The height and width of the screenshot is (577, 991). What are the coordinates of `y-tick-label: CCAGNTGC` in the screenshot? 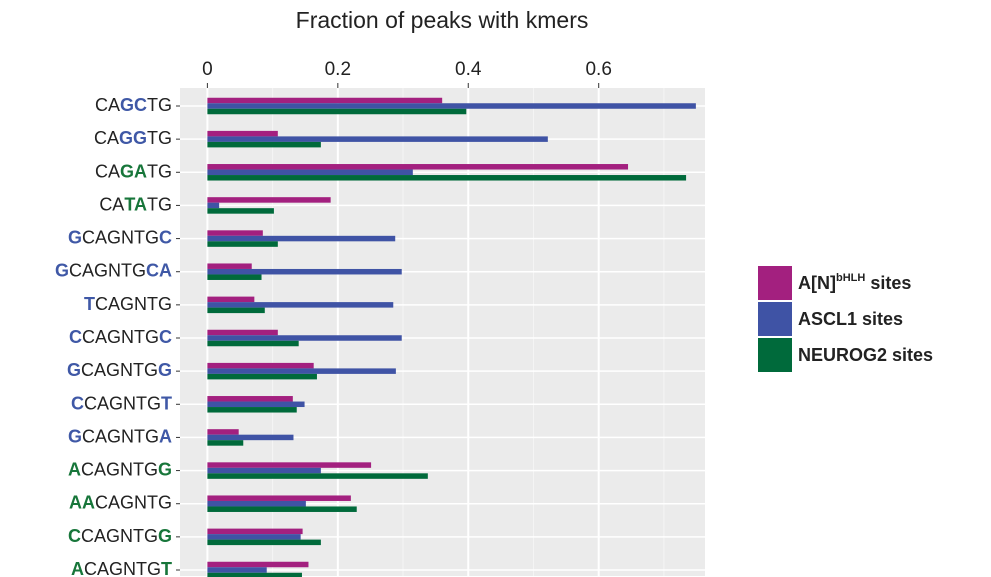 It's located at (120, 337).